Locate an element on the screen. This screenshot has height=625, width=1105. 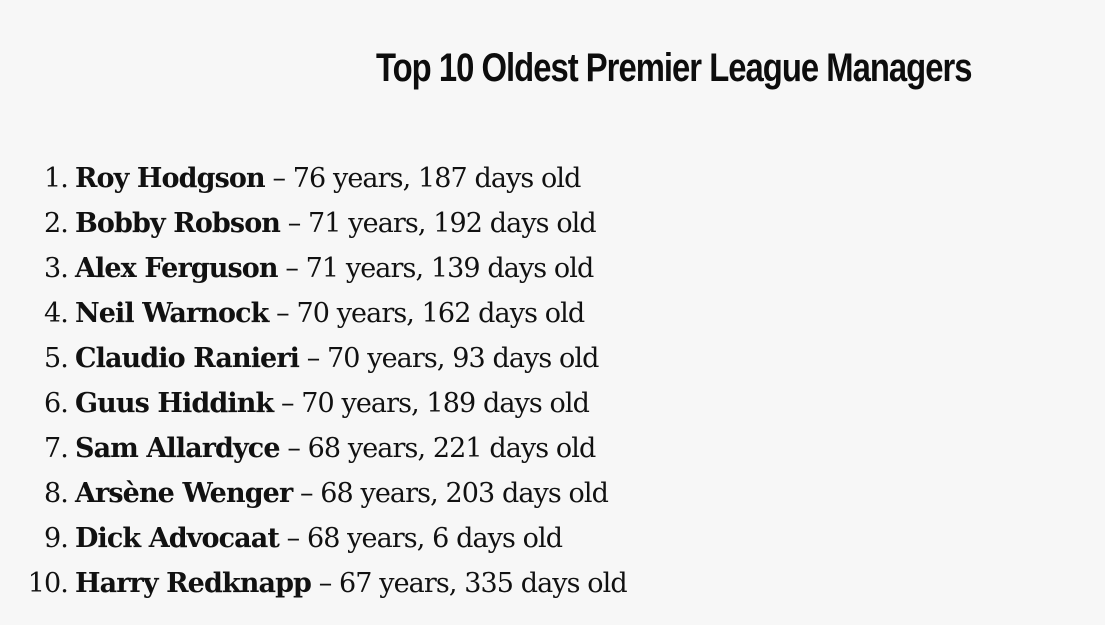
list-item: 8. Arsène Wenger – 68 years, 203 days old is located at coordinates (313, 493).